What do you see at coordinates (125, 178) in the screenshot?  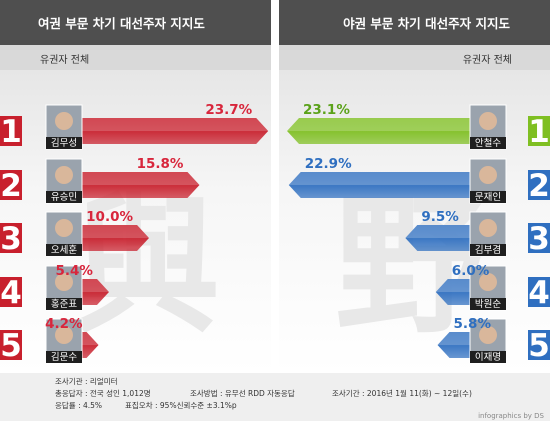 I see `left-bar-2-highlight` at bounding box center [125, 178].